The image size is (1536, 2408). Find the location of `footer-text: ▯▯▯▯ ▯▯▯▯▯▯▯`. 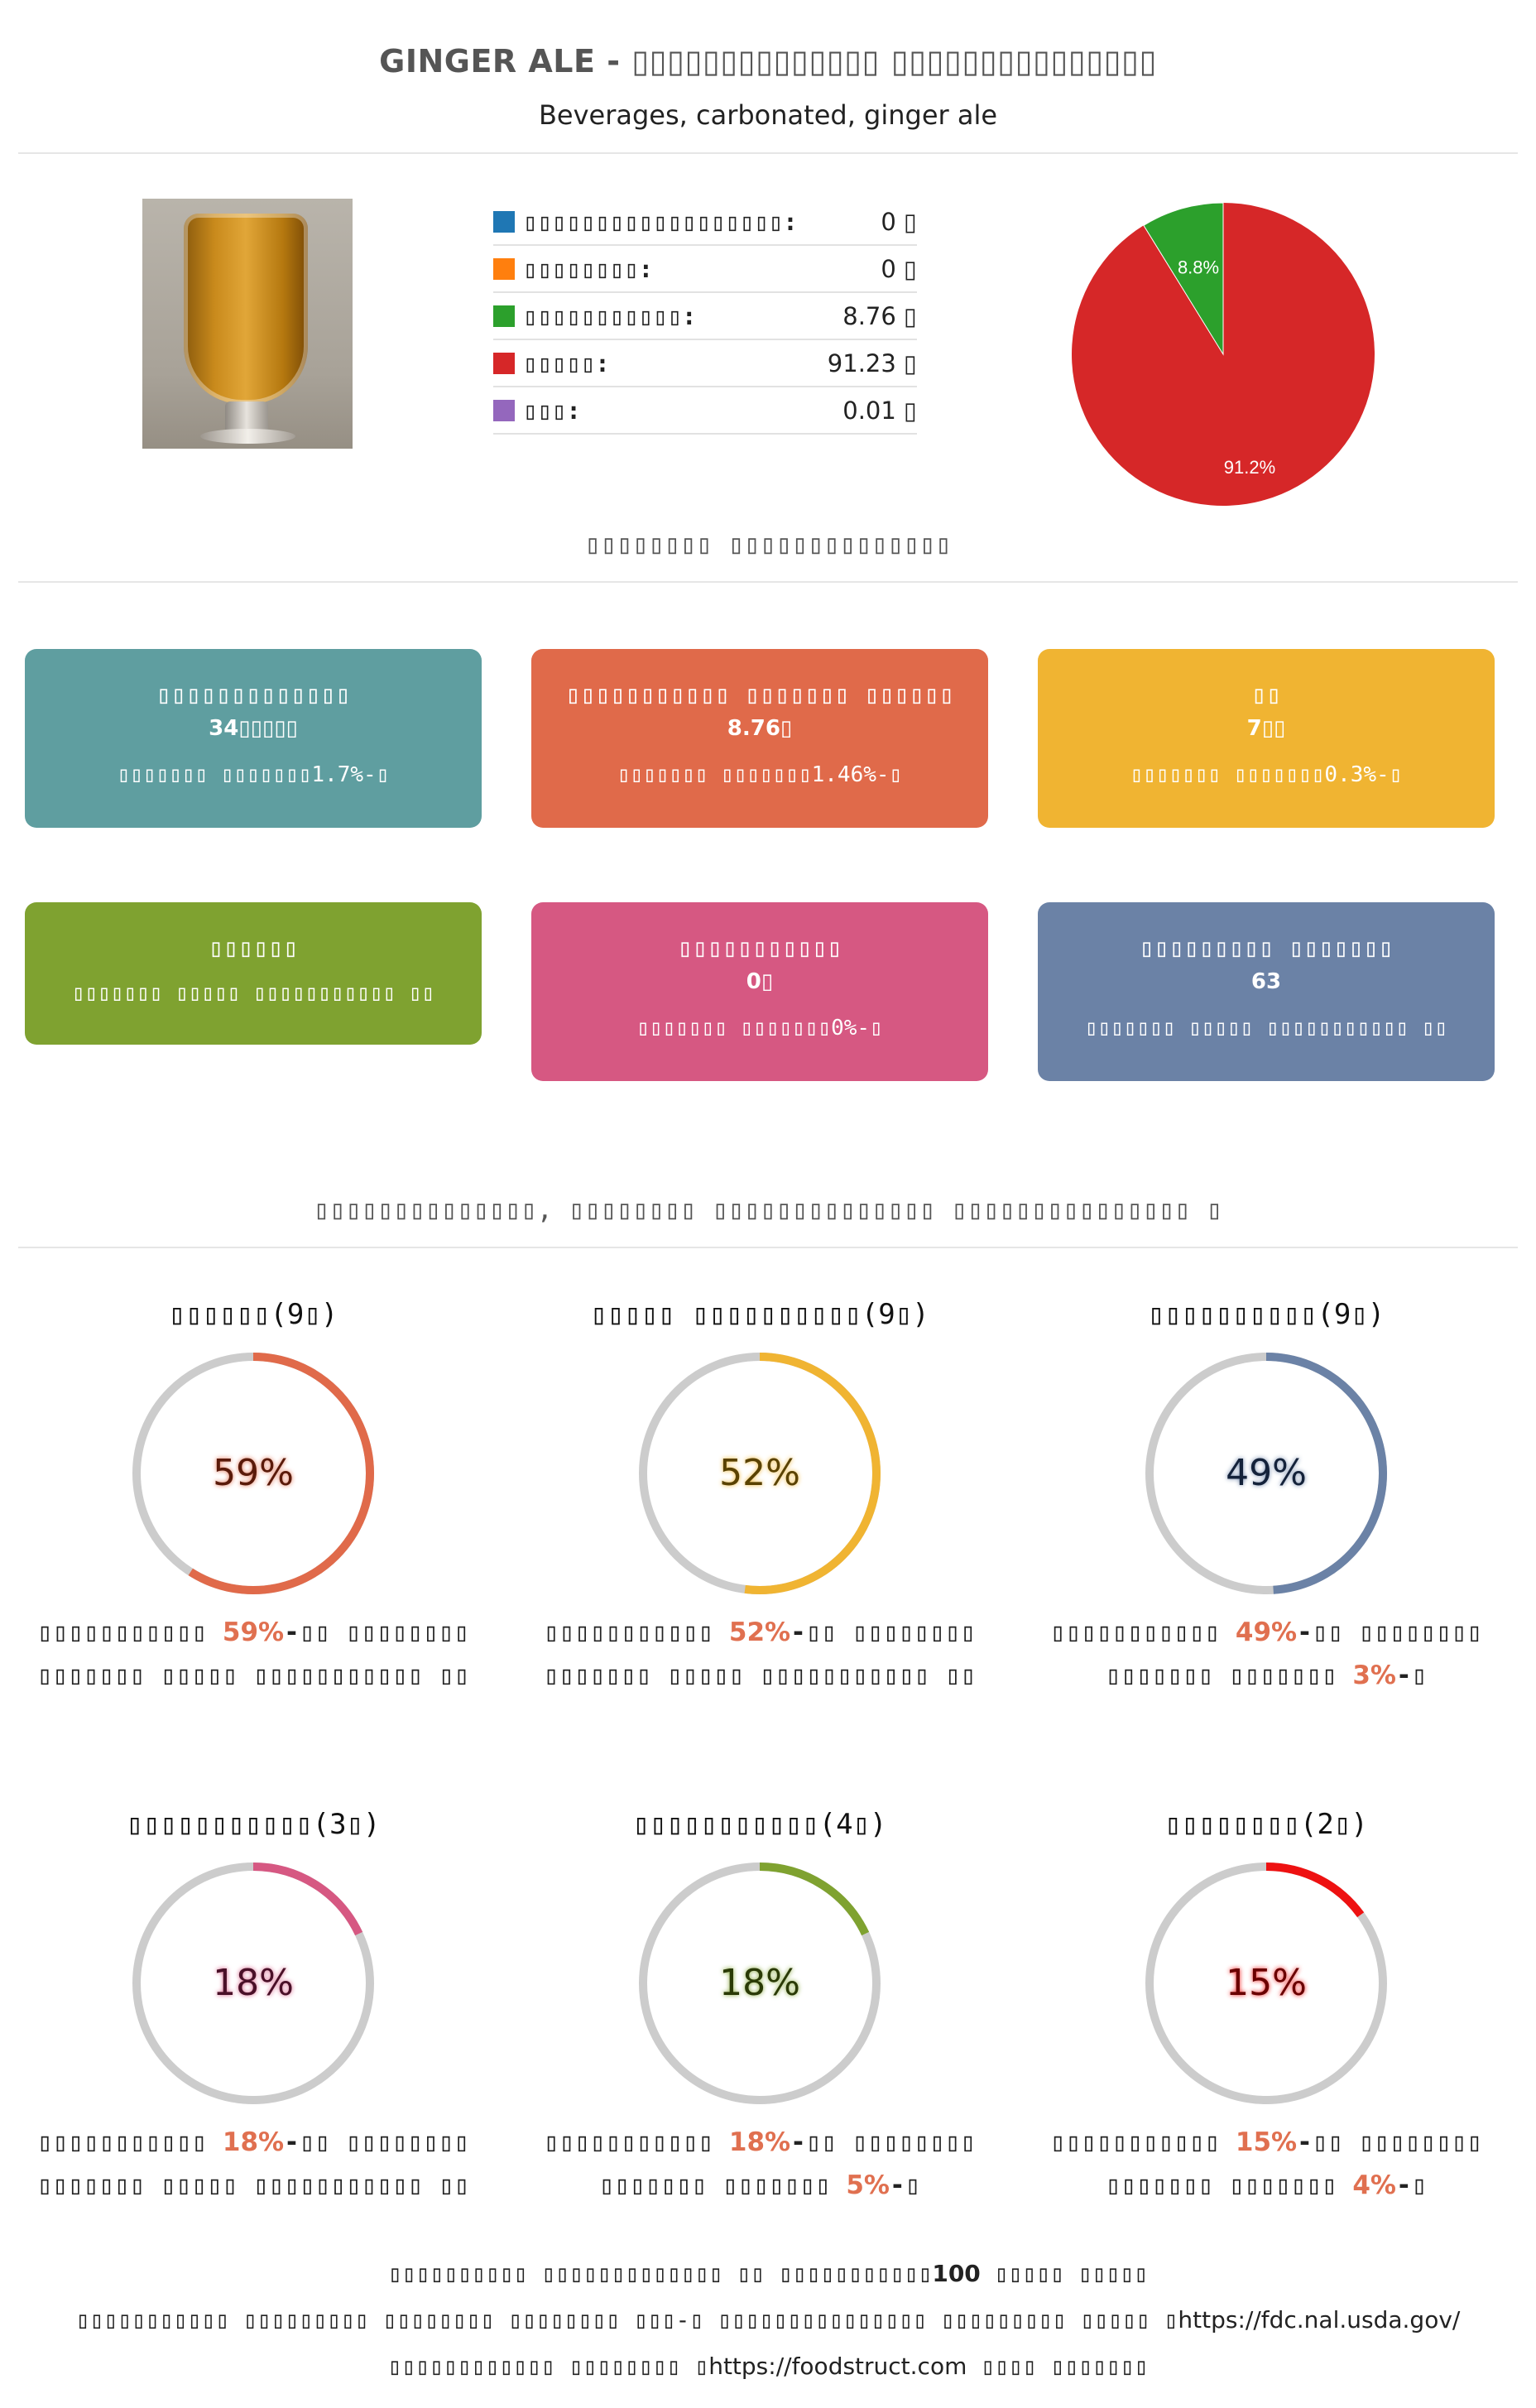

footer-text: ▯▯▯▯ ▯▯▯▯▯▯▯ is located at coordinates (1058, 2366).